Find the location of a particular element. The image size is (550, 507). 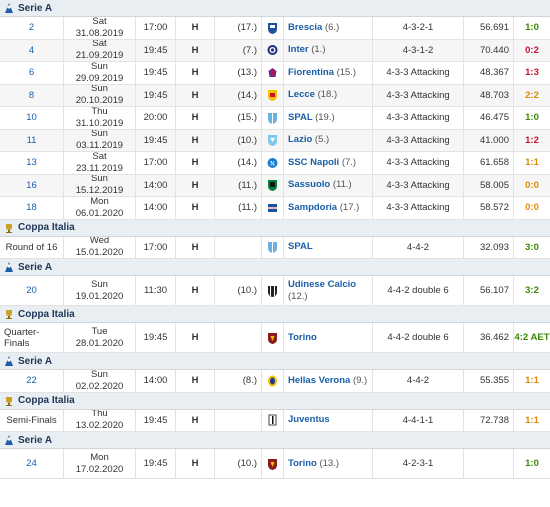

opponent-link: Hellas Verona is located at coordinates (319, 380).